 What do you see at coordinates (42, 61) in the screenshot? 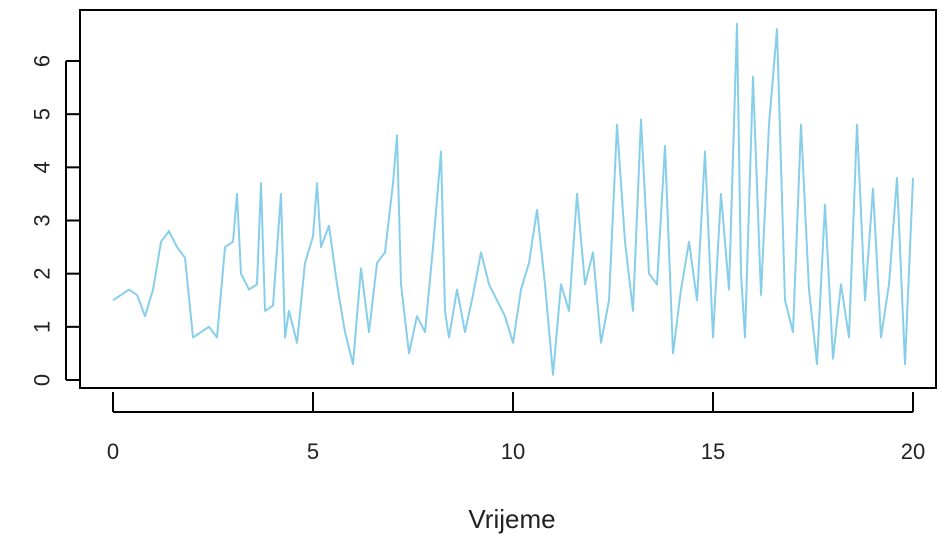
I see `y-tick-label: 6` at bounding box center [42, 61].